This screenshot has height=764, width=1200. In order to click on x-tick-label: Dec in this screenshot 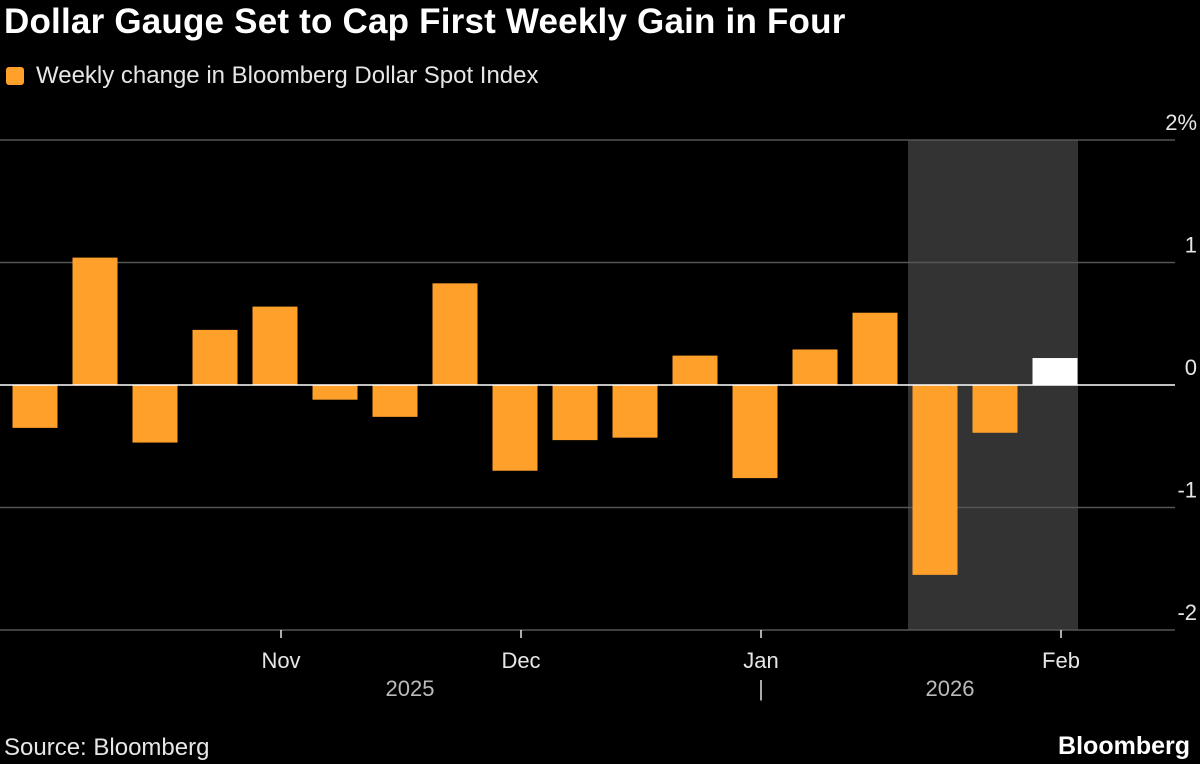, I will do `click(520, 660)`.